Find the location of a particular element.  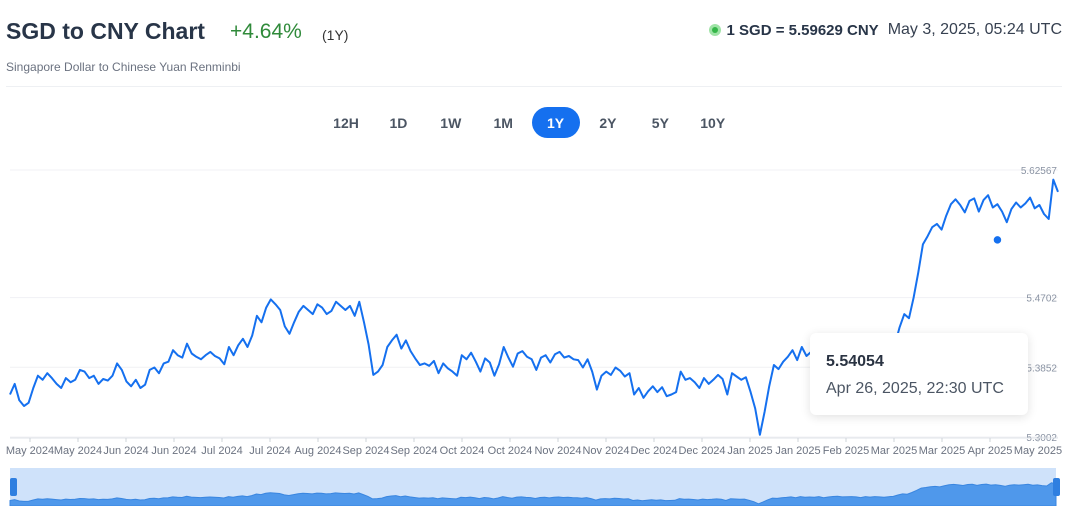

y-tick-label: 5.3852 is located at coordinates (1041, 368).